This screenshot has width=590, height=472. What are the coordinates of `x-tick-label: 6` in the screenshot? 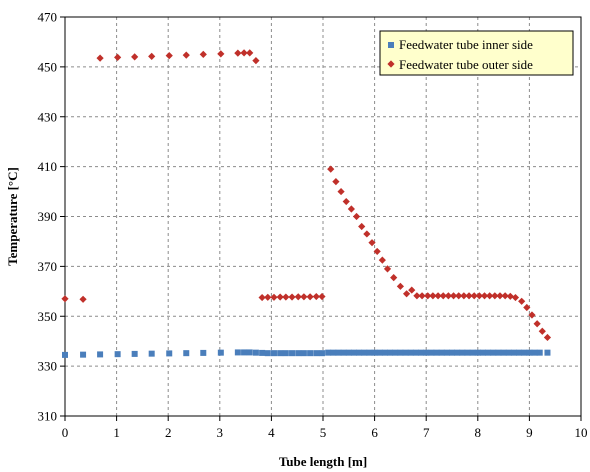 It's located at (374, 432).